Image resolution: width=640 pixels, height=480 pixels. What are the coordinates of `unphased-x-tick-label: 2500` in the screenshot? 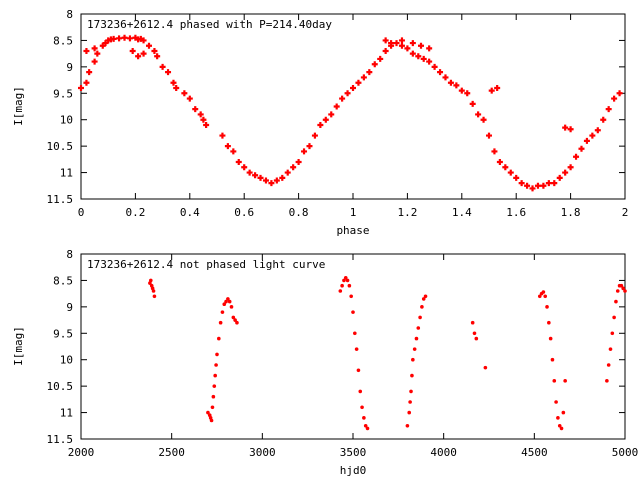 It's located at (171, 452).